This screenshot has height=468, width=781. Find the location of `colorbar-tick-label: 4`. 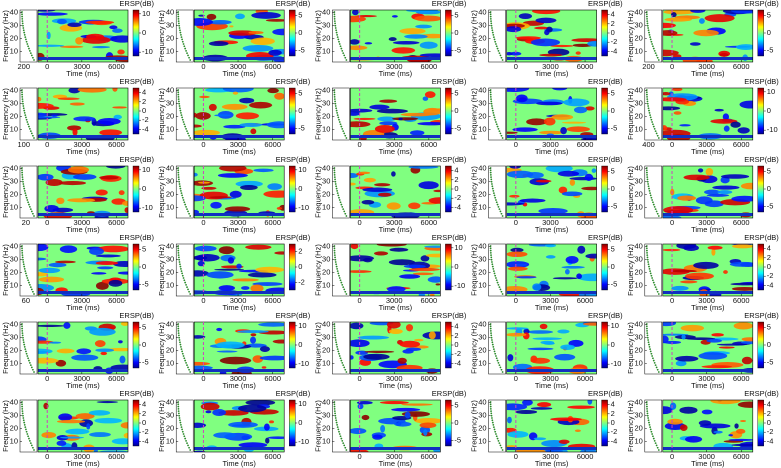

colorbar-tick-label: 4 is located at coordinates (144, 404).